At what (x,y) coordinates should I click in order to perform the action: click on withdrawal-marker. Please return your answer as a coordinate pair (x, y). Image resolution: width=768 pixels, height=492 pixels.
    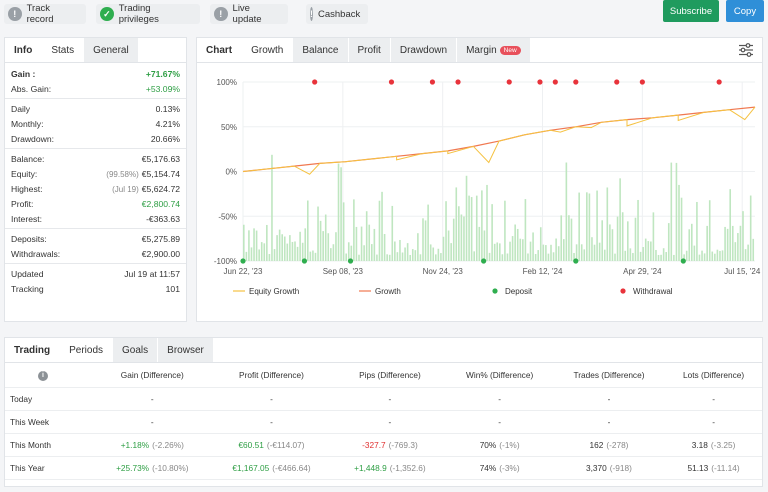
    Looking at the image, I should click on (555, 82).